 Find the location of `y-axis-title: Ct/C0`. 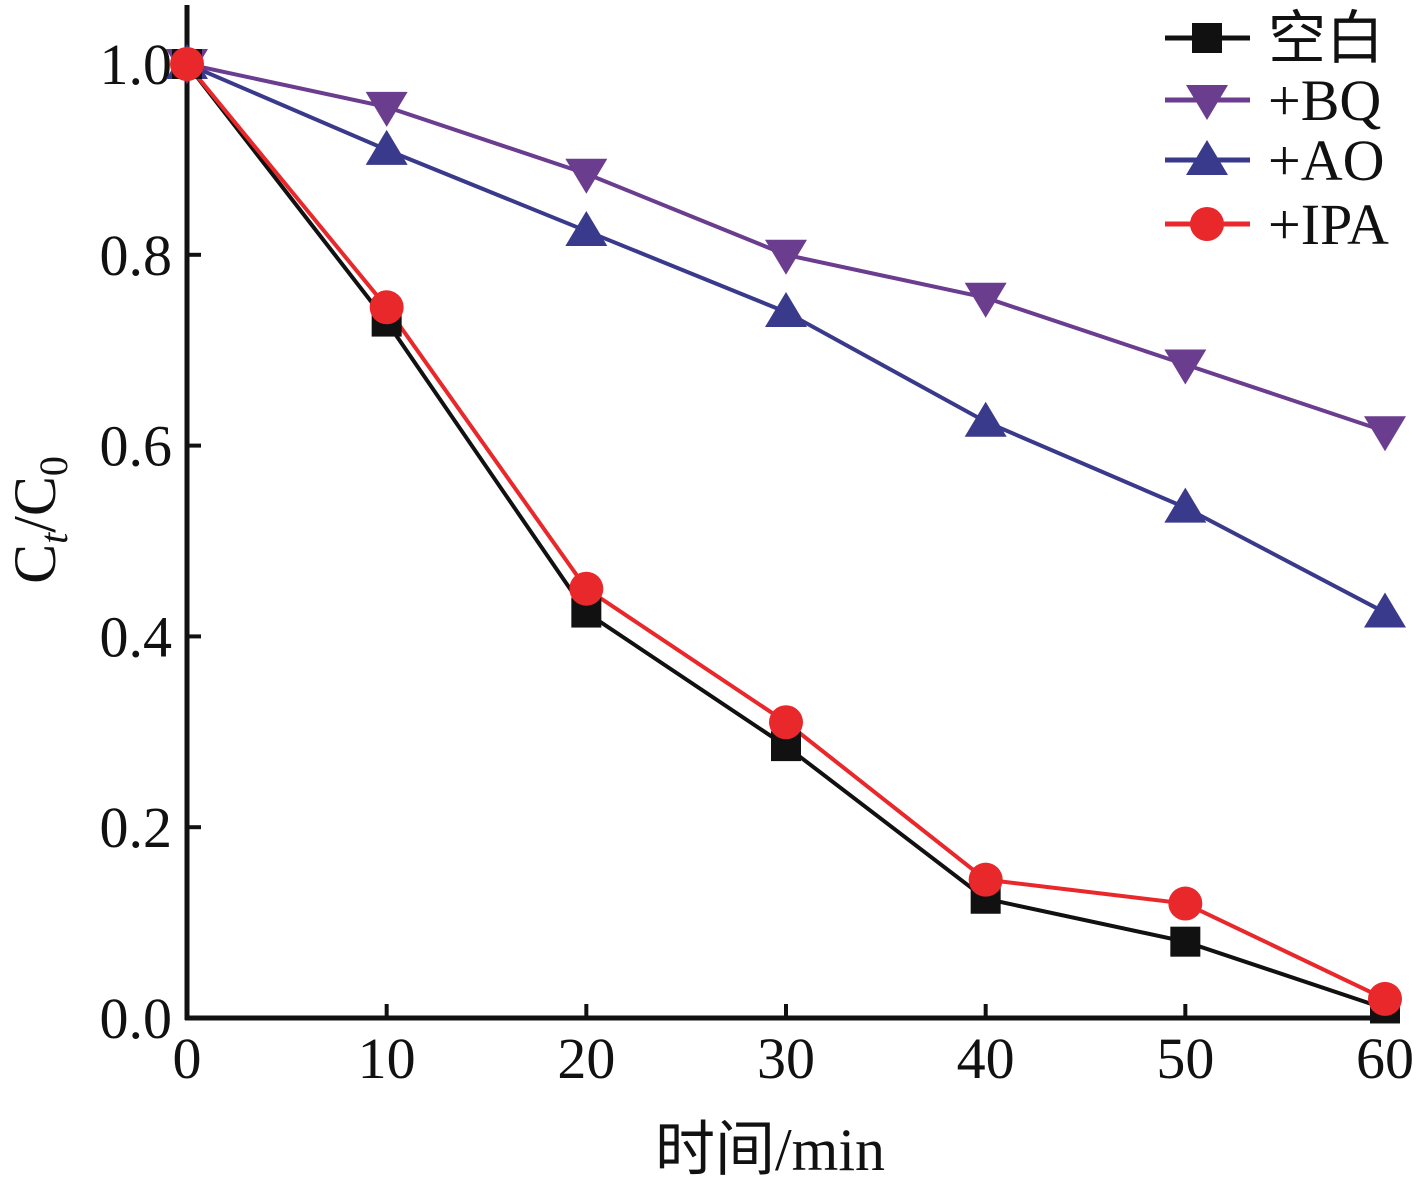

y-axis-title: Ct/C0 is located at coordinates (39, 520).